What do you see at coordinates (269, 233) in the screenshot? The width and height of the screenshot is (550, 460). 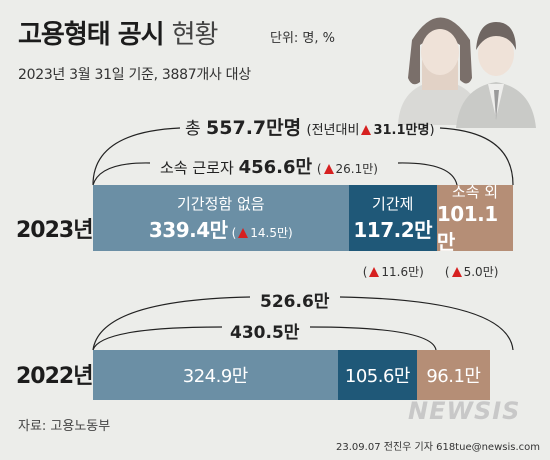 I see `bar-change: 14.5만` at bounding box center [269, 233].